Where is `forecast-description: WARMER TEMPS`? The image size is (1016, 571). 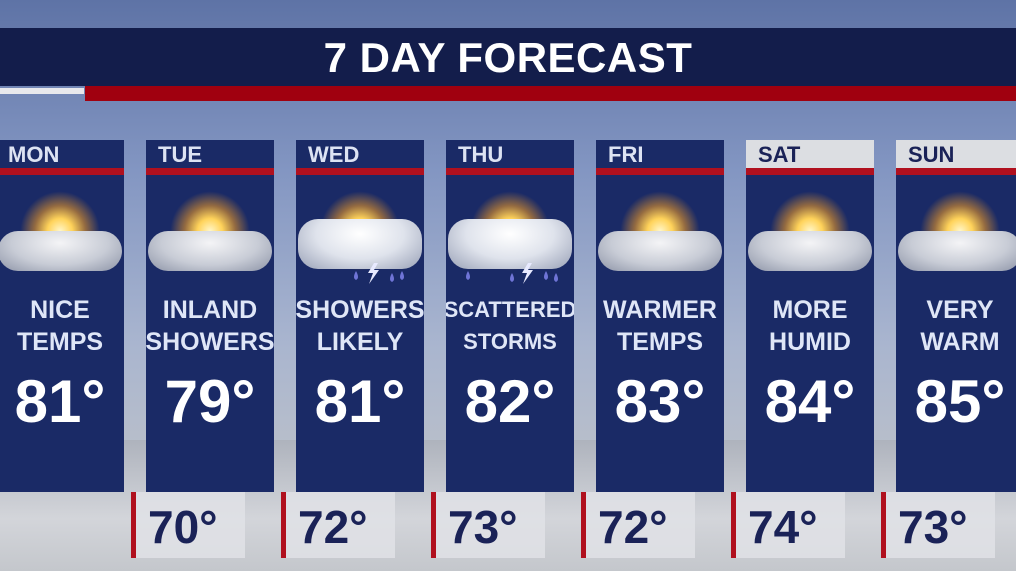
forecast-description: WARMER TEMPS is located at coordinates (660, 326).